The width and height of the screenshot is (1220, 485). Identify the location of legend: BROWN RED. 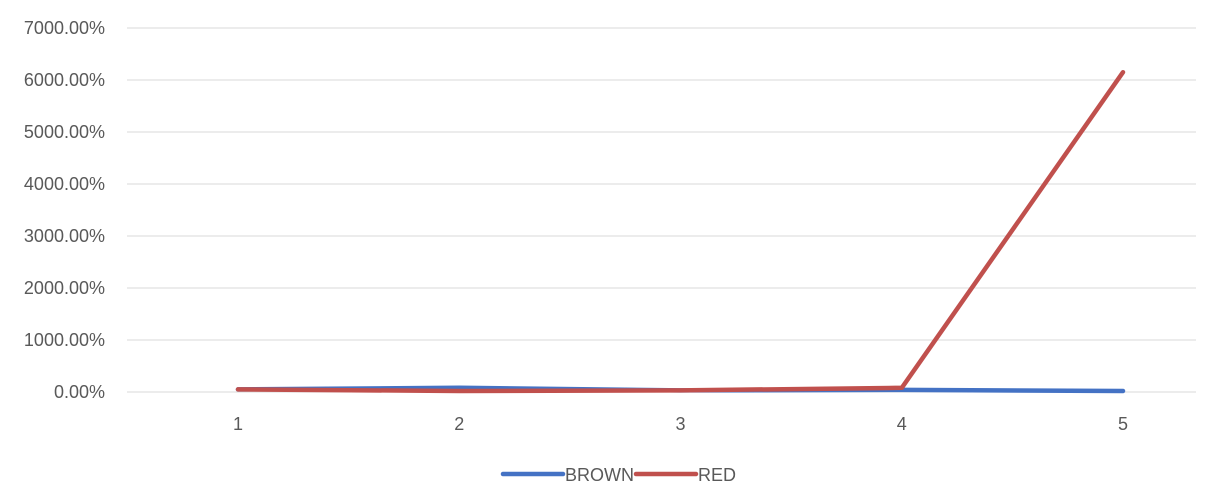
(618, 475).